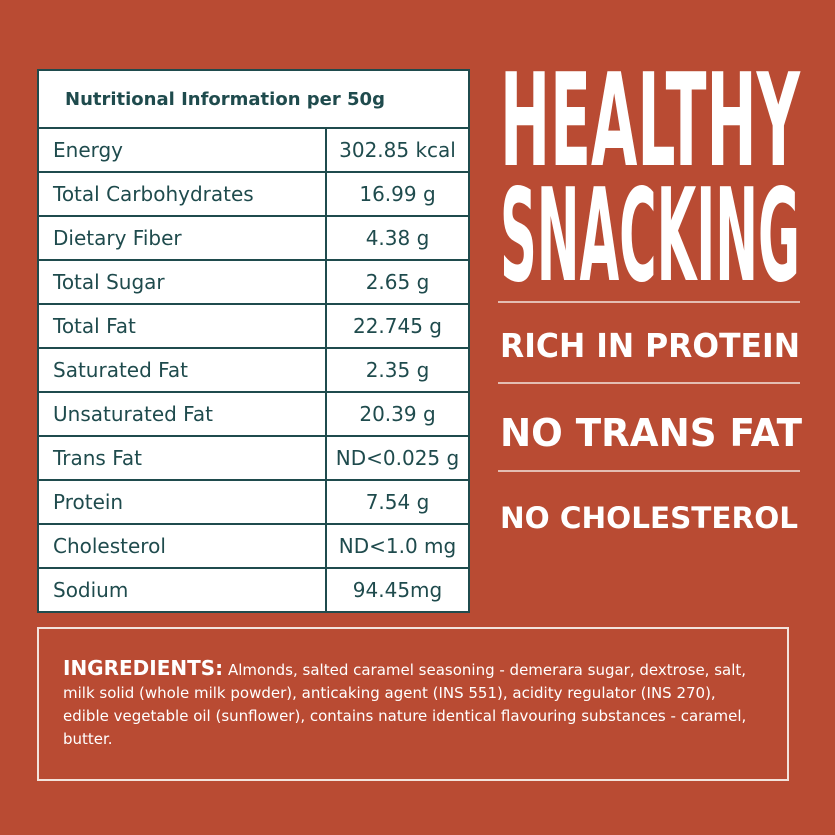  I want to click on claim: NO TRANS FAT, so click(651, 433).